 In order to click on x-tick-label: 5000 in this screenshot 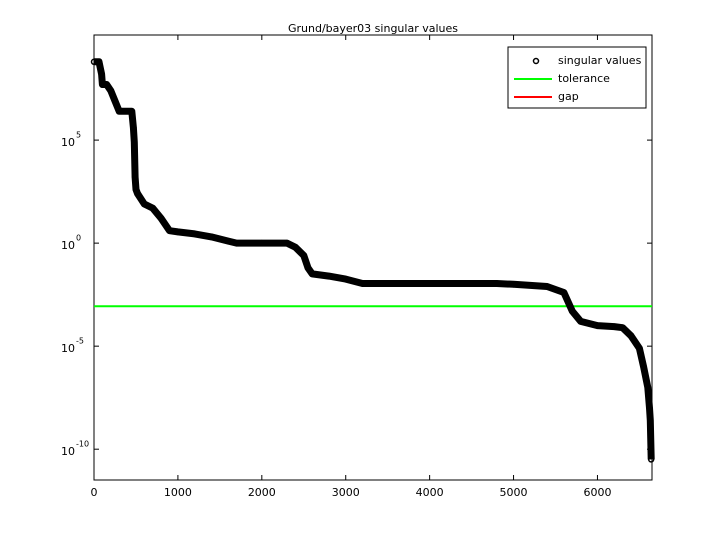, I will do `click(514, 492)`.